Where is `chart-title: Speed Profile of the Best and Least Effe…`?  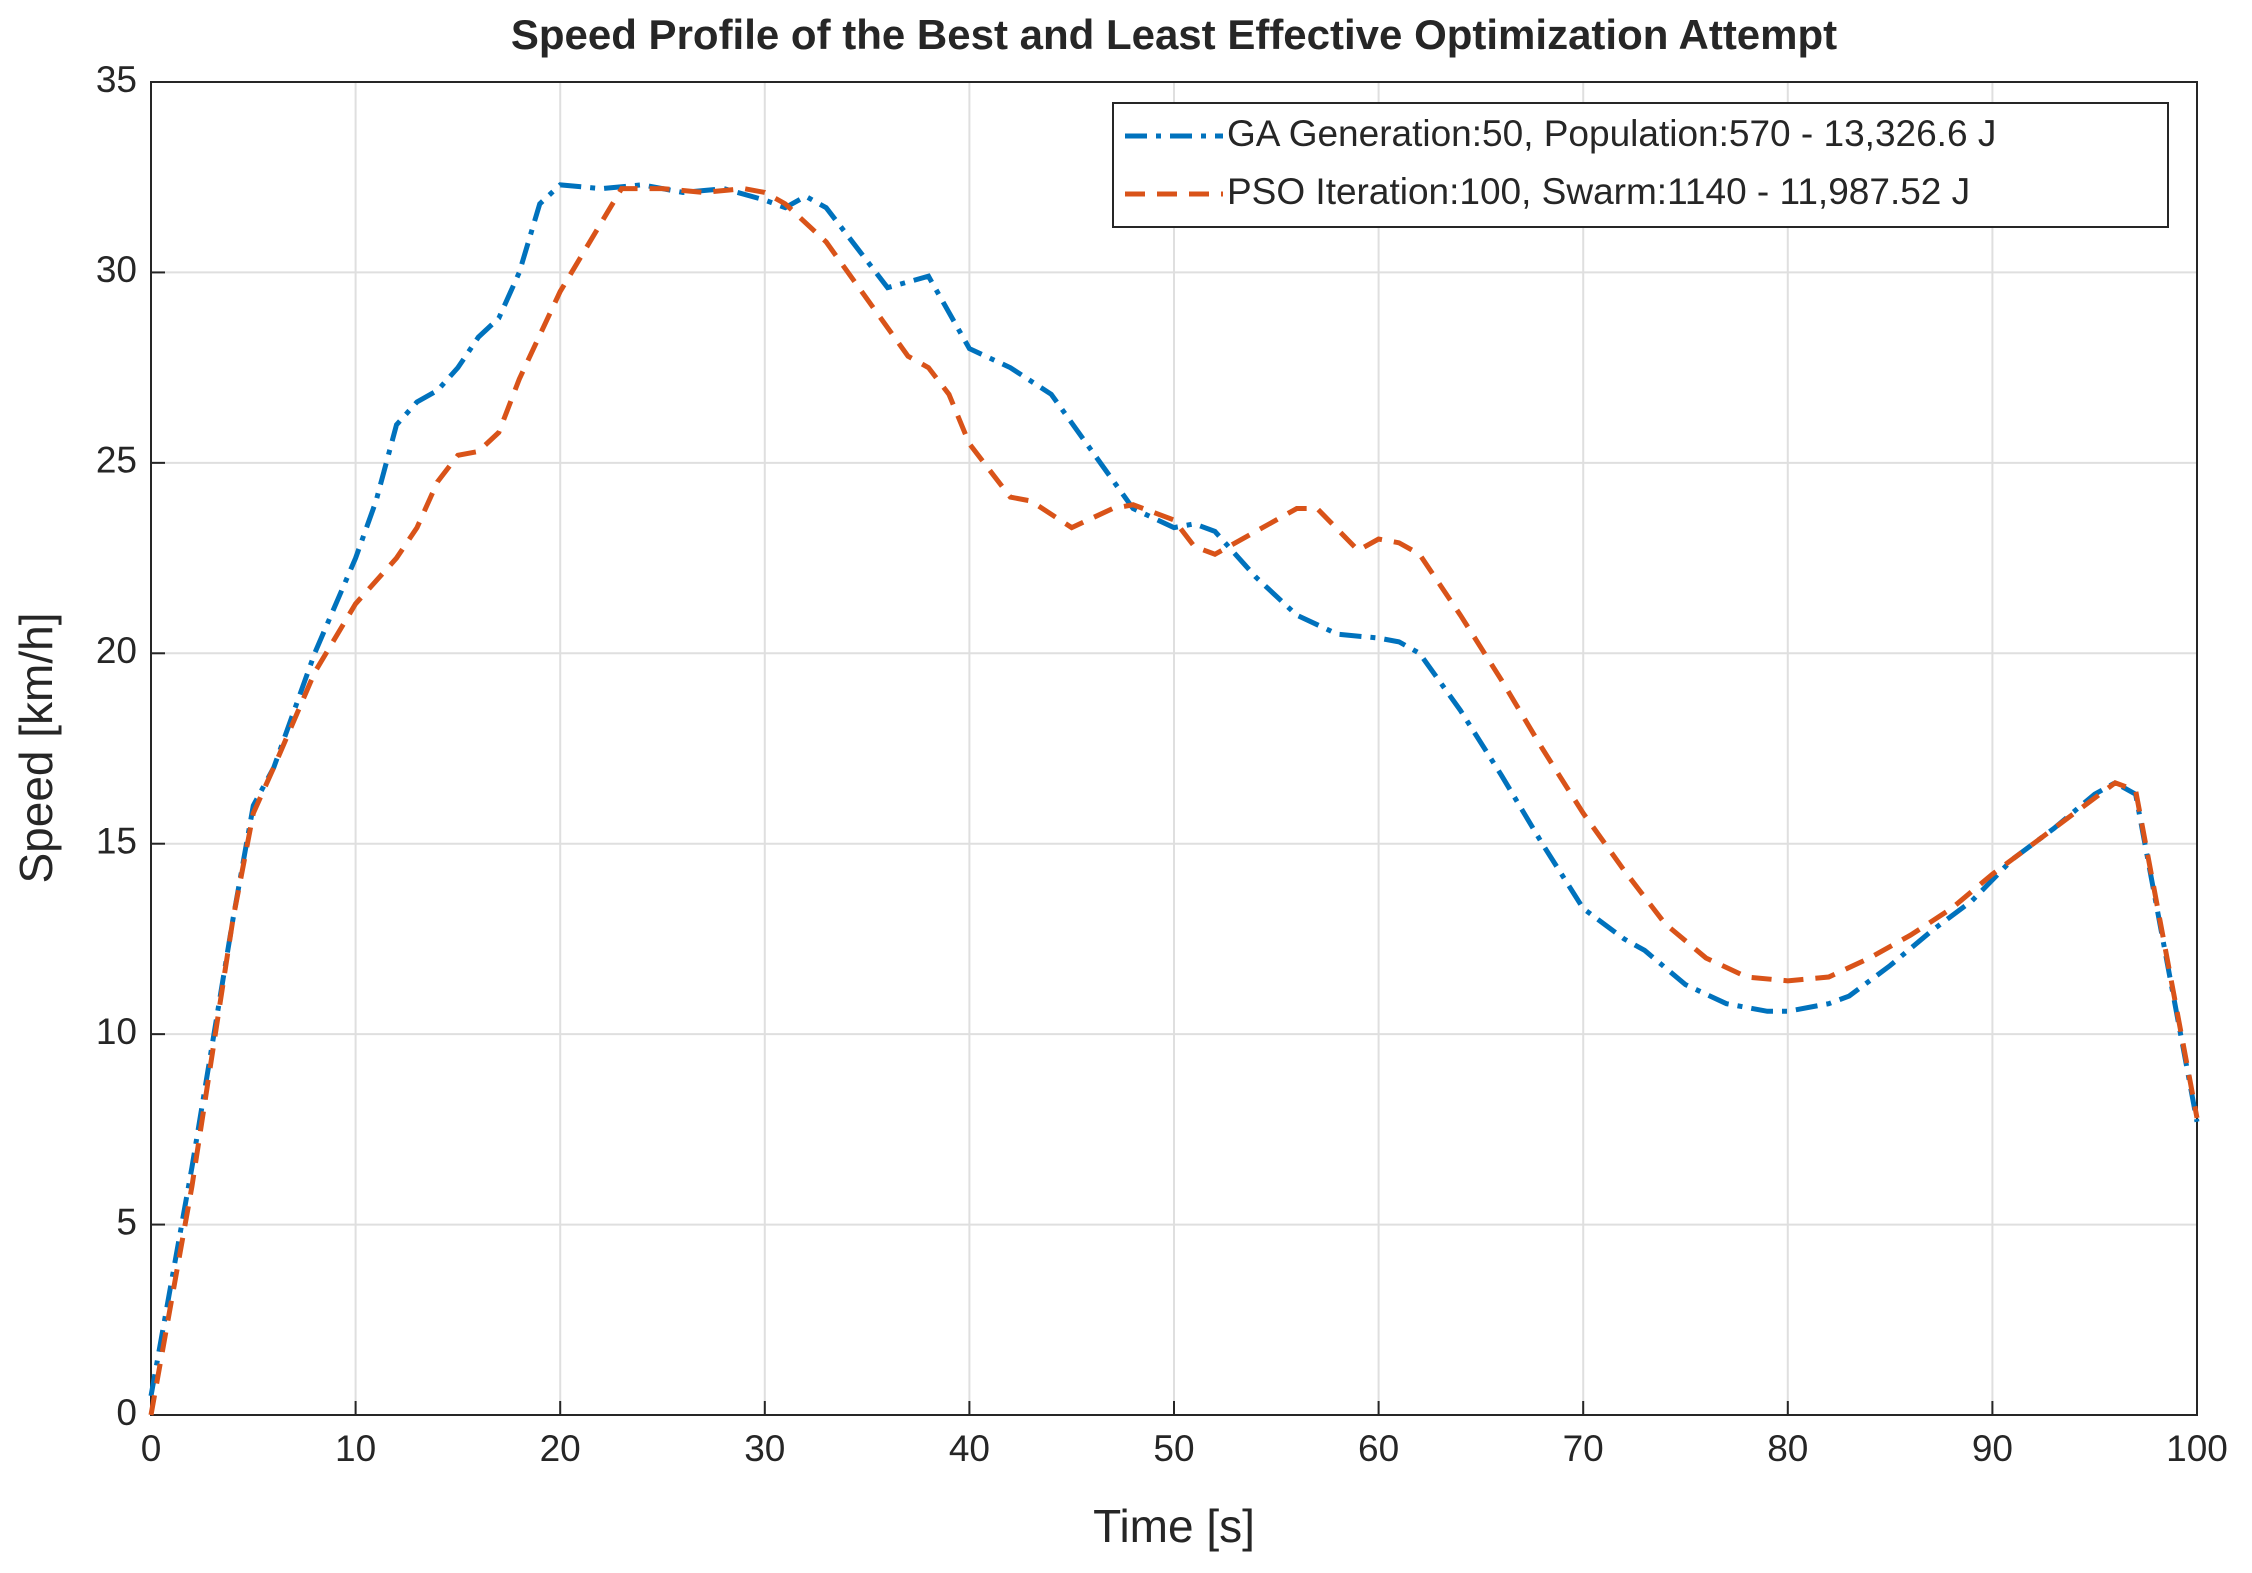 chart-title: Speed Profile of the Best and Least Effe… is located at coordinates (1174, 34).